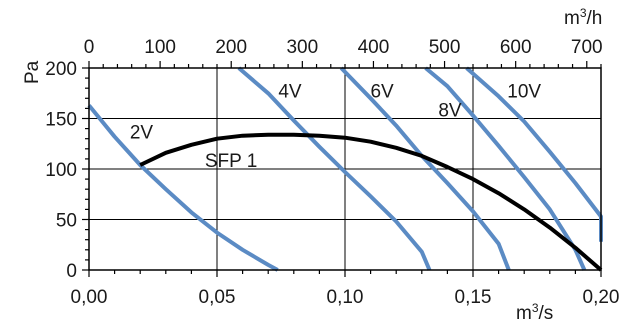  Describe the element at coordinates (71, 271) in the screenshot. I see `y-tick-label: 0` at that location.